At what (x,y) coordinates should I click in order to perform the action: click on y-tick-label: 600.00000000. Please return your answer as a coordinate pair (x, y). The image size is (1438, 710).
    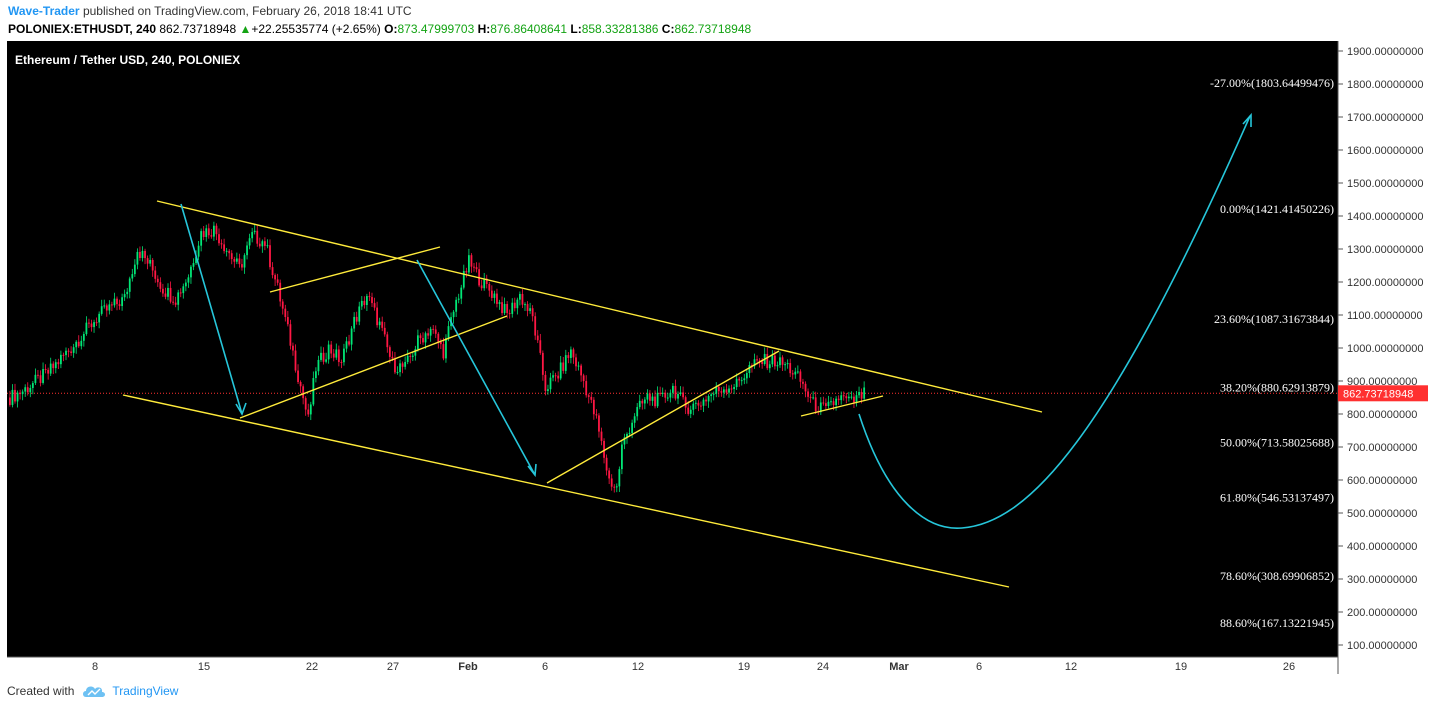
    Looking at the image, I should click on (1382, 481).